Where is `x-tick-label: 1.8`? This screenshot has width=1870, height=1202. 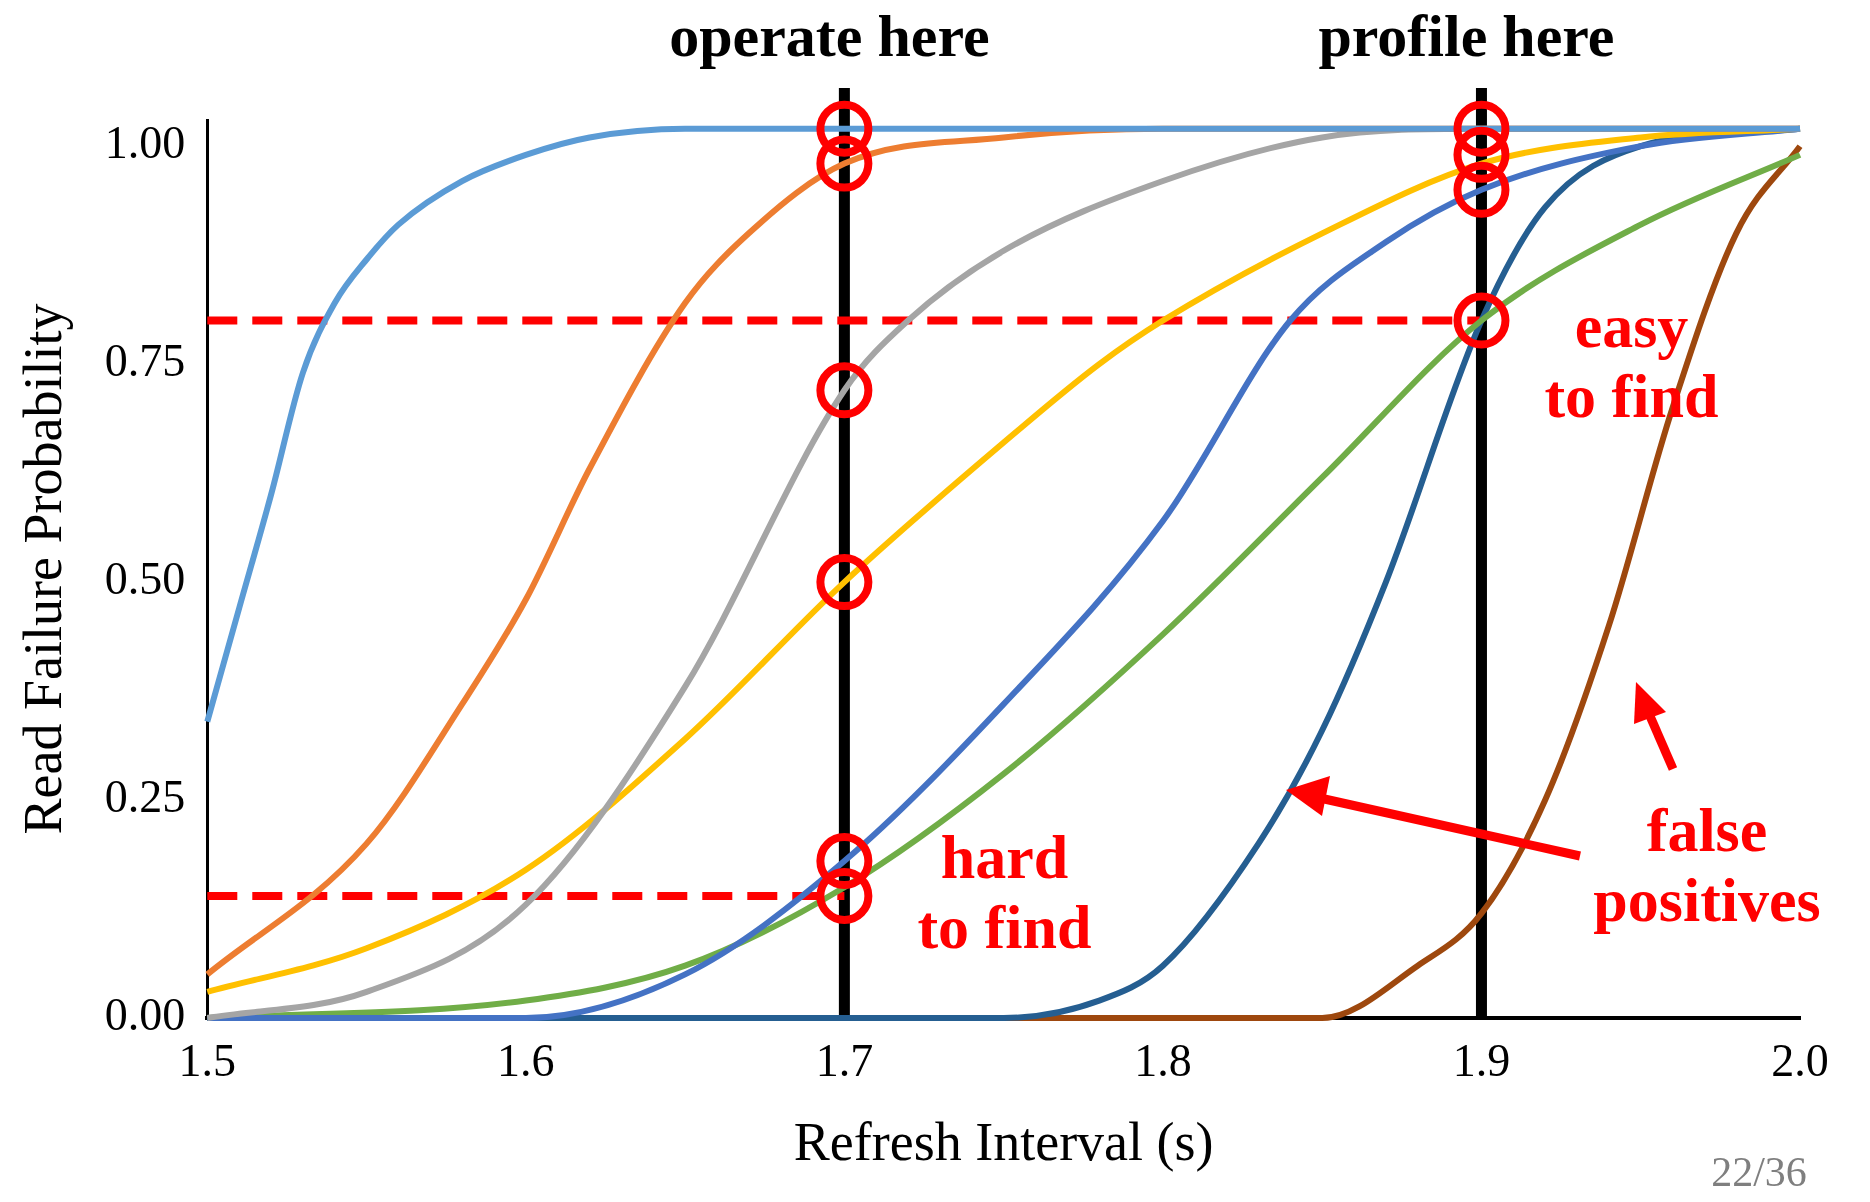
x-tick-label: 1.8 is located at coordinates (1163, 1060).